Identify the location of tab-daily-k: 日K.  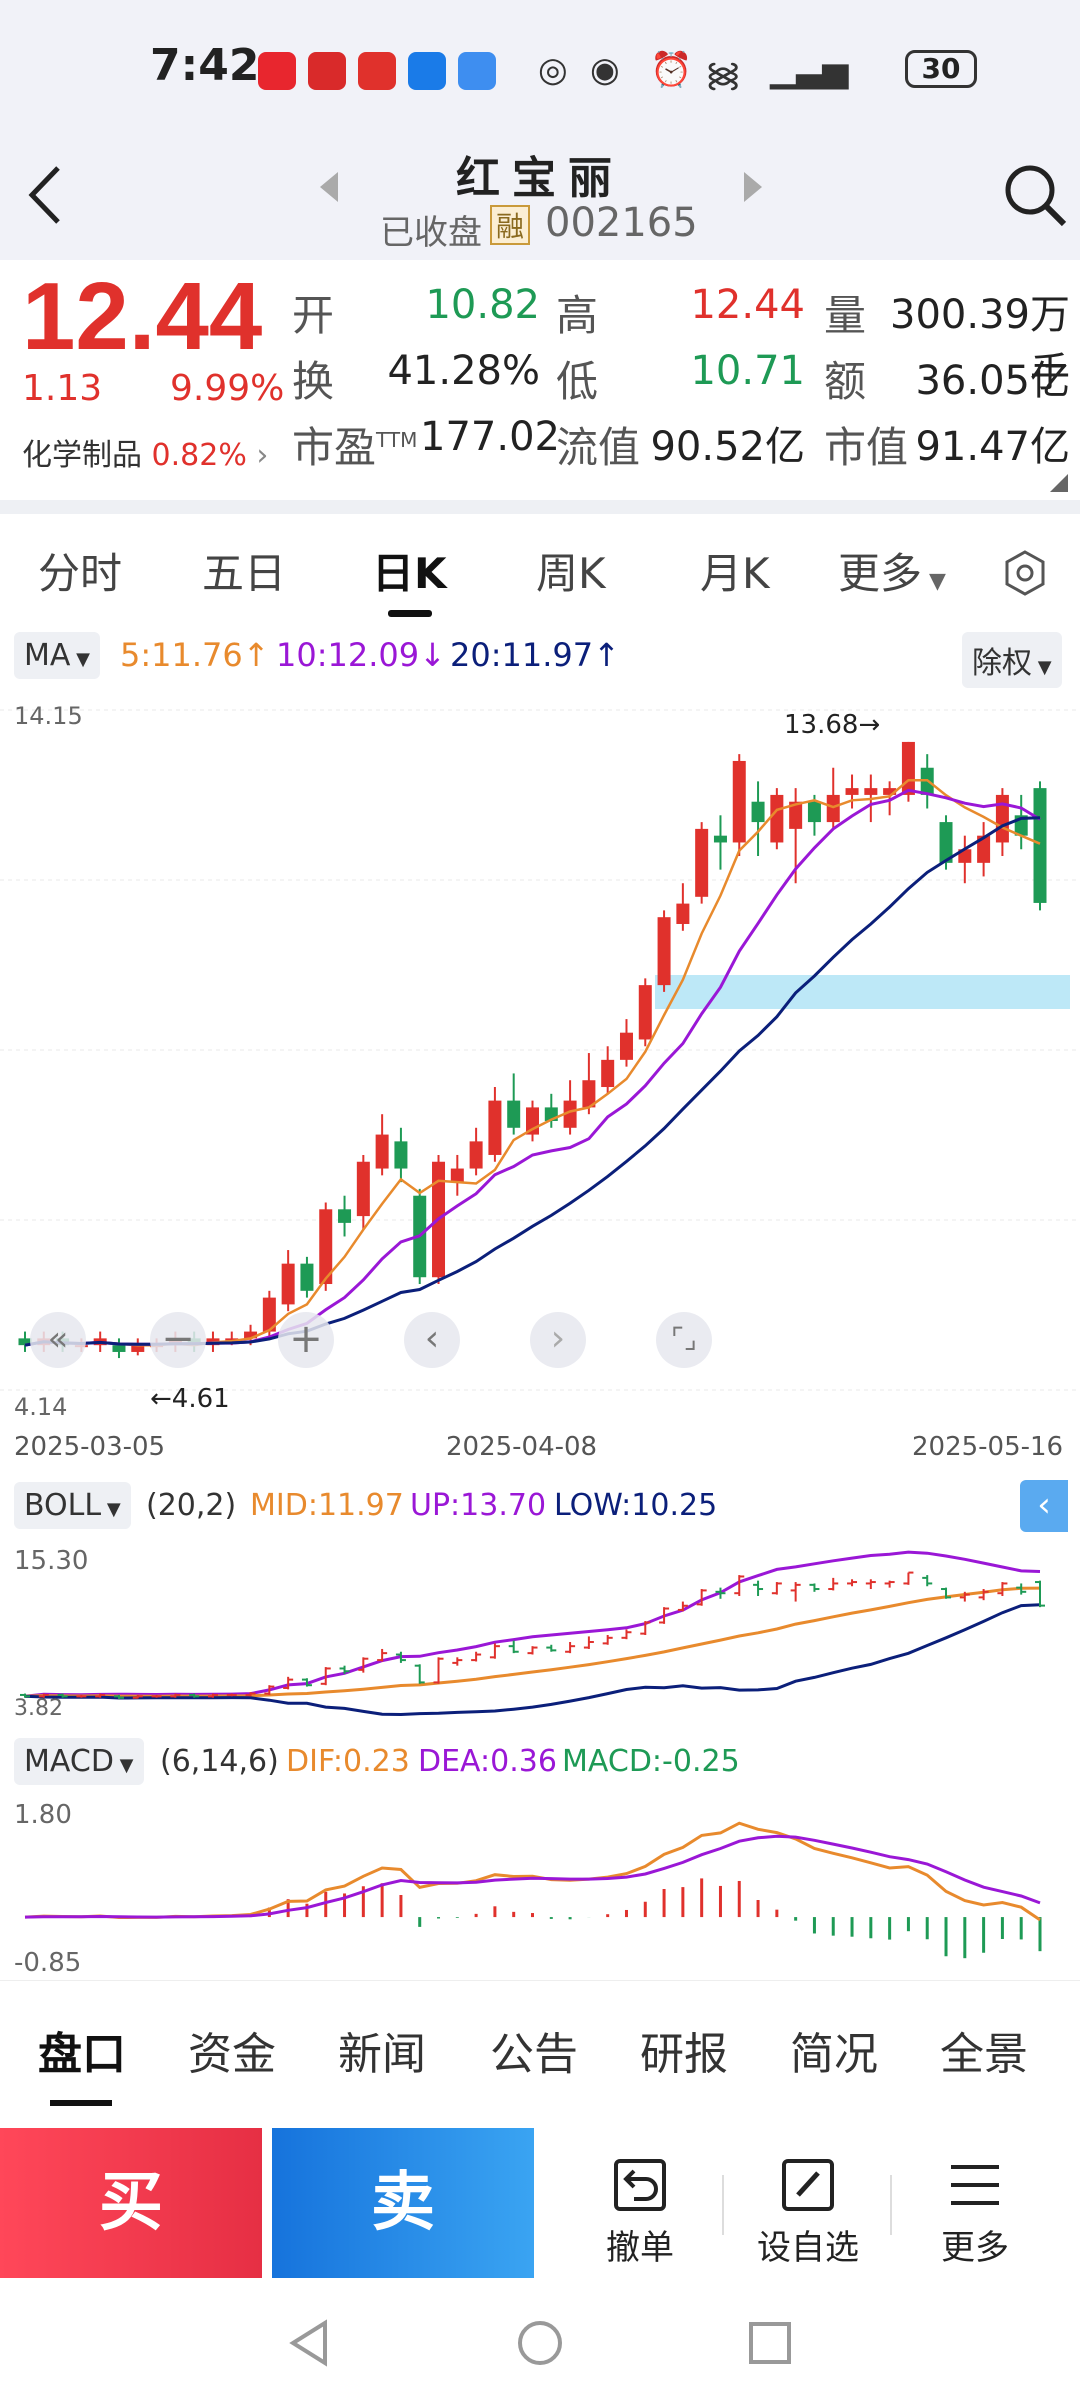
(409, 573).